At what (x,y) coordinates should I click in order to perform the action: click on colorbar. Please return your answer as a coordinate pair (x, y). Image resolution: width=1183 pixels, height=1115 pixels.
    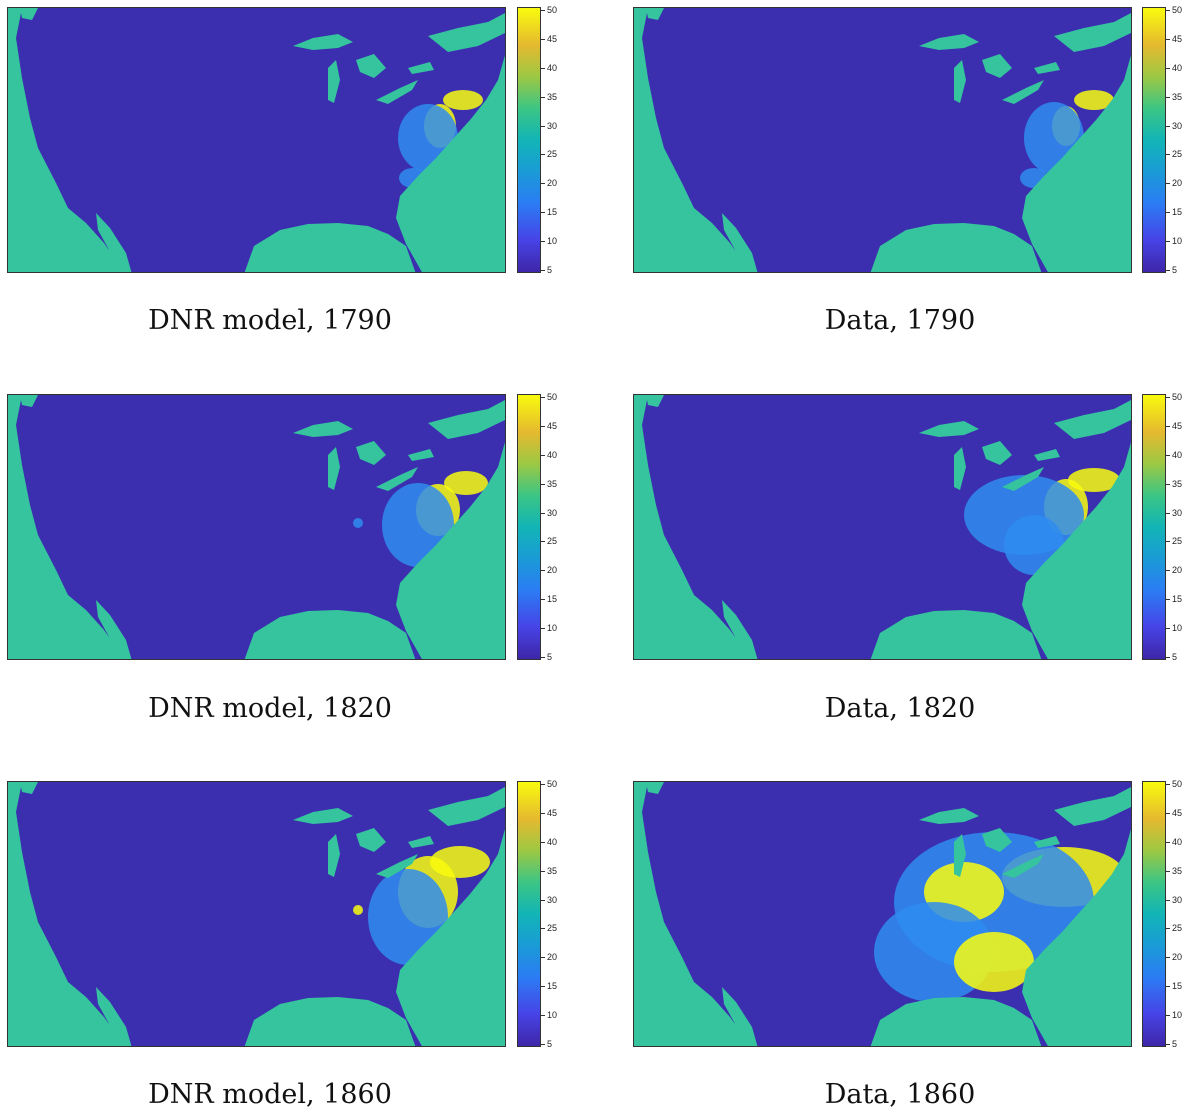
    Looking at the image, I should click on (1154, 527).